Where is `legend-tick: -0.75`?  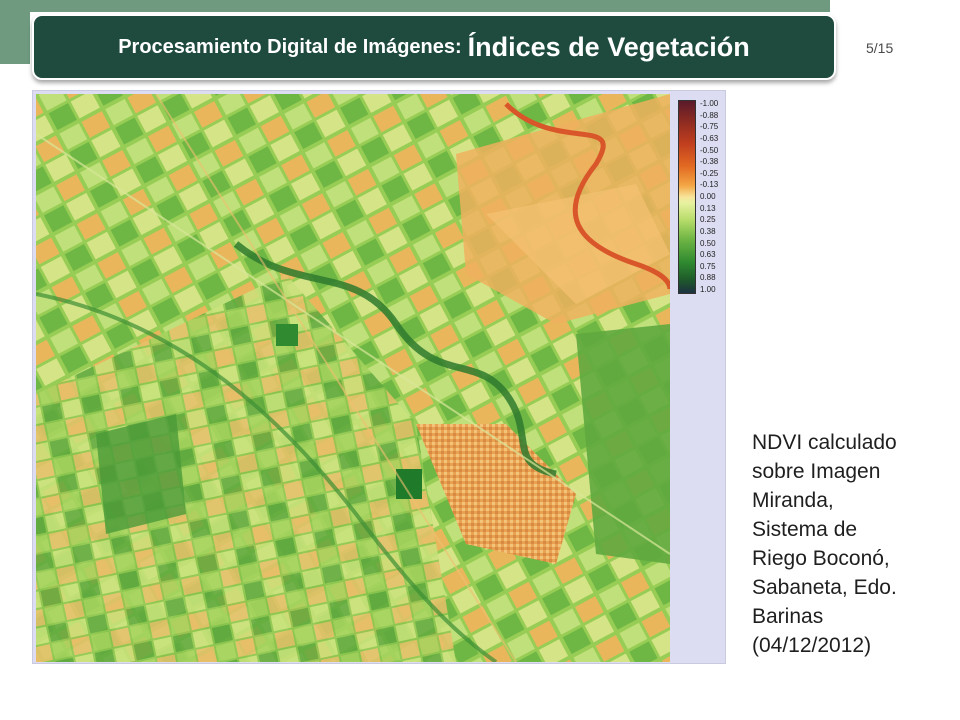 legend-tick: -0.75 is located at coordinates (709, 127).